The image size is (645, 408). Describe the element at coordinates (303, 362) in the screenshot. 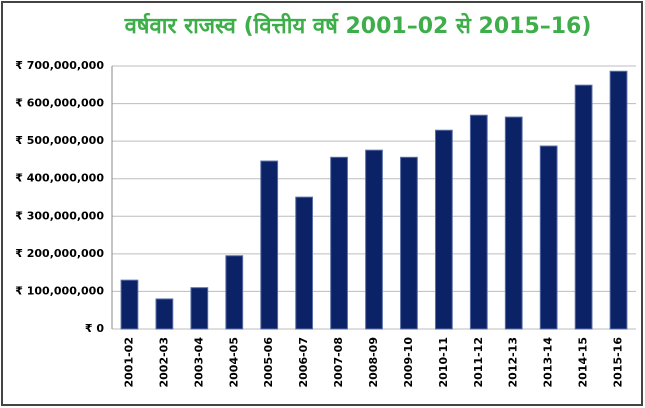

I see `x-tick-label: 2006-07` at that location.